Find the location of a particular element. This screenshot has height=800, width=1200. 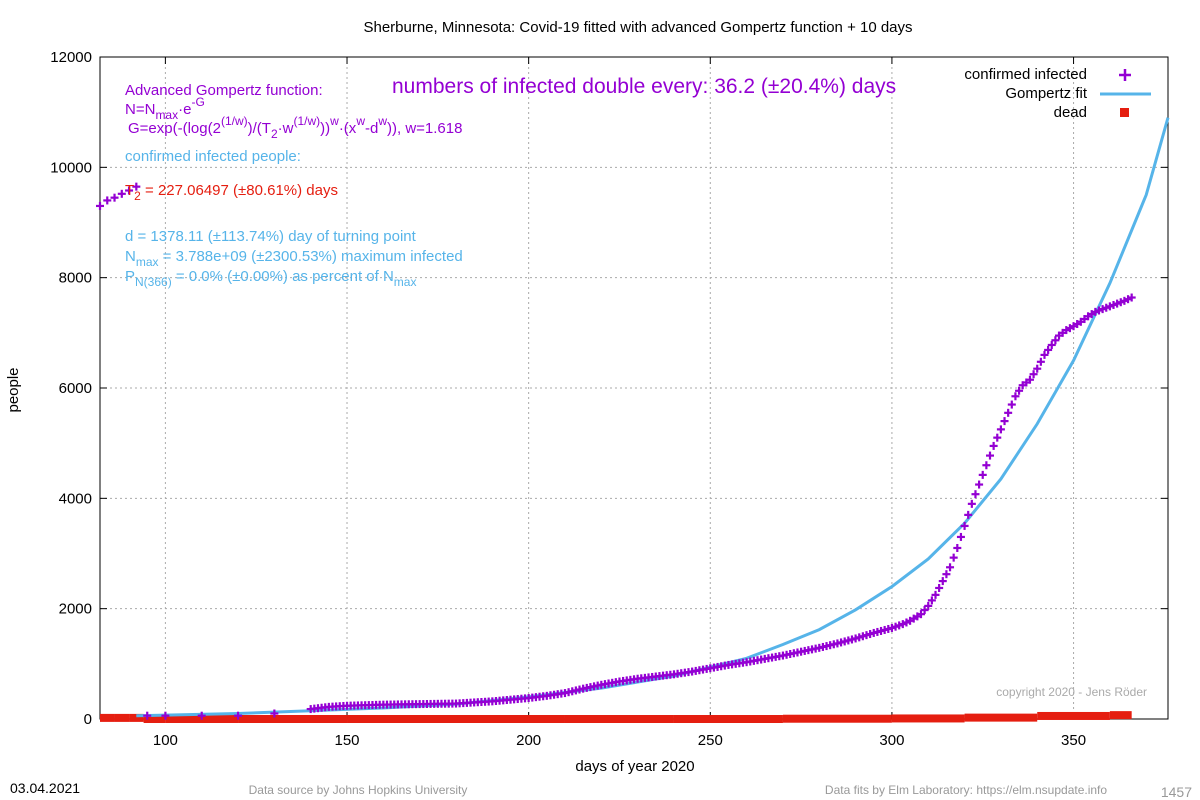

y-tick-label: 10000 is located at coordinates (71, 167).